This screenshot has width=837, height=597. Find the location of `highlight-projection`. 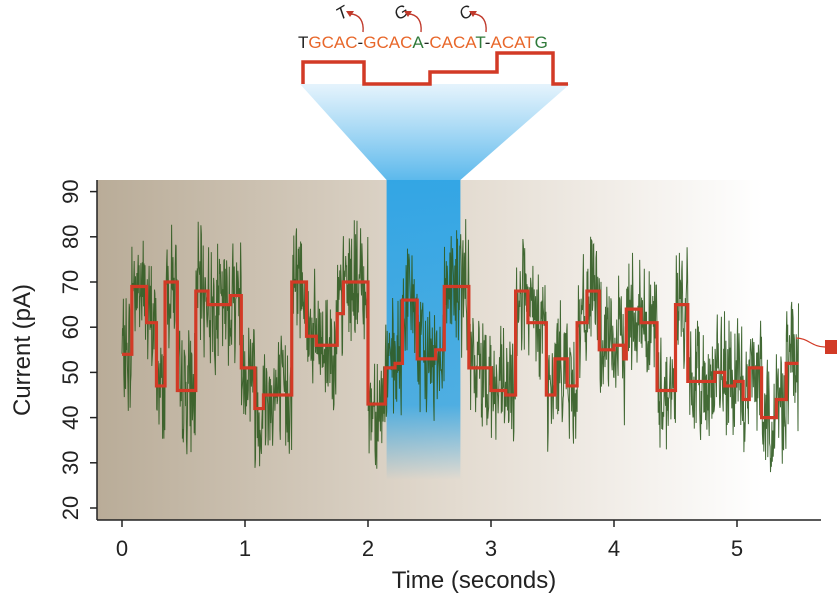

highlight-projection is located at coordinates (435, 132).